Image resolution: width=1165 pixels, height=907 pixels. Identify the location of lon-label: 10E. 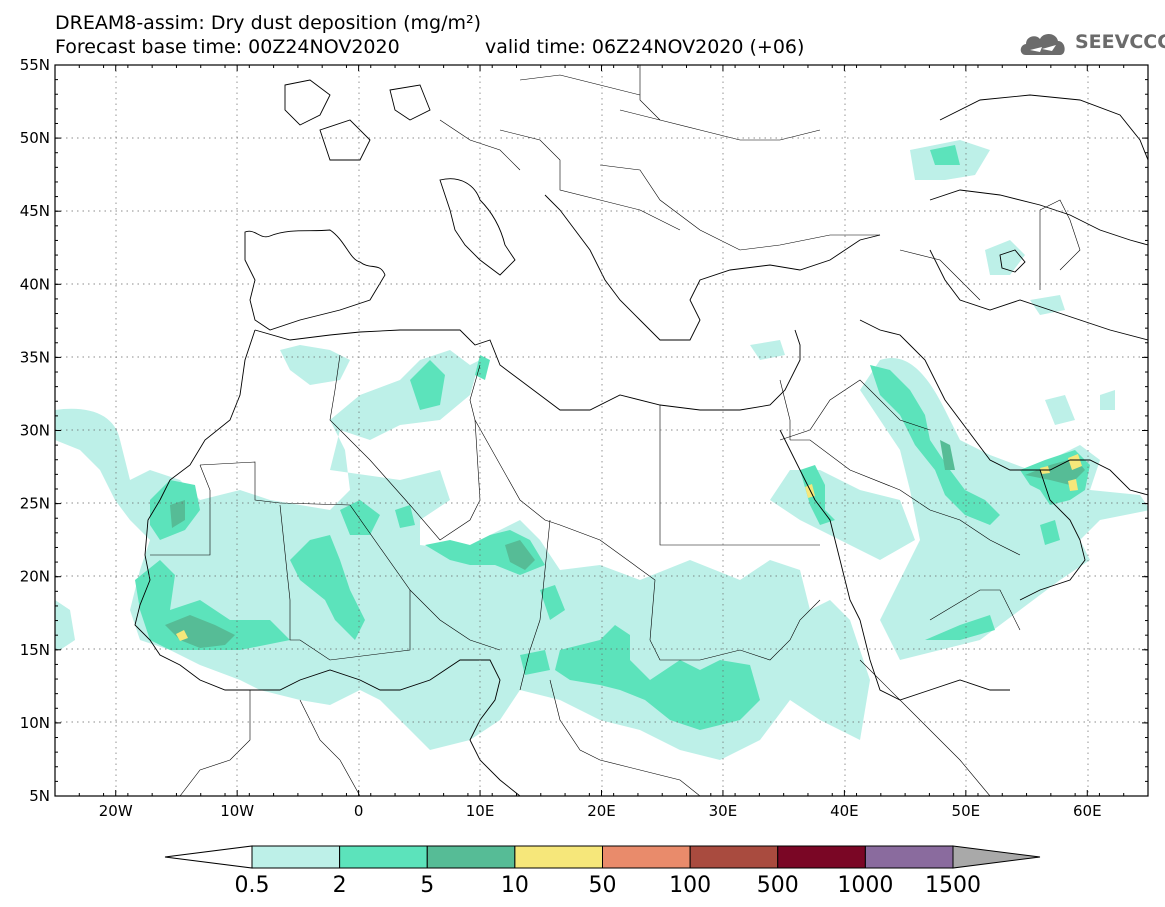
(480, 811).